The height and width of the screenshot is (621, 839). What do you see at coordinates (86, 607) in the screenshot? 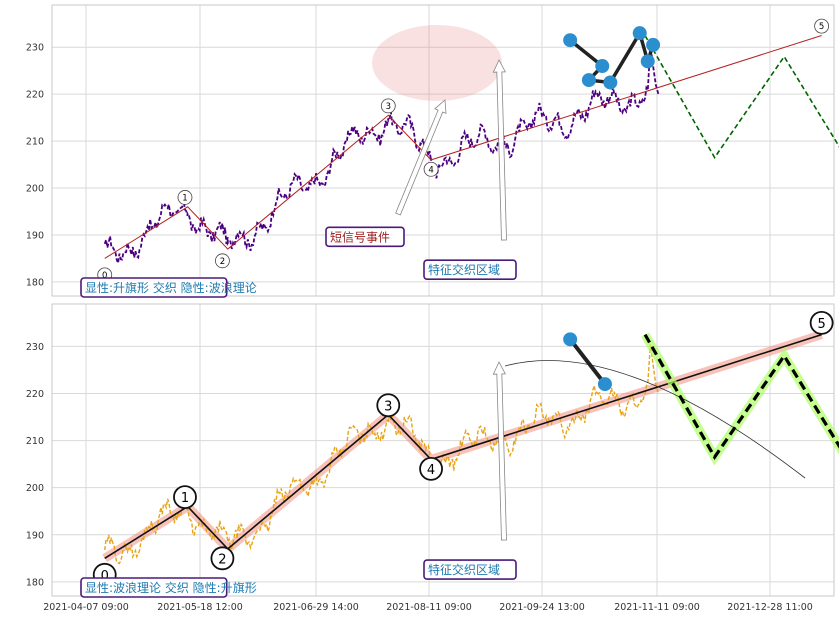
I see `x-tick-label: 2021-04-07 09:00` at bounding box center [86, 607].